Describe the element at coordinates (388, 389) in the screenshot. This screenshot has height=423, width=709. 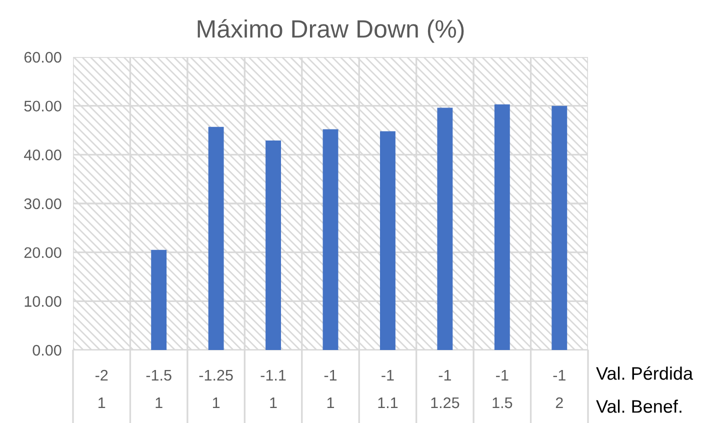
I see `x-tick-label: -1 1.1` at that location.